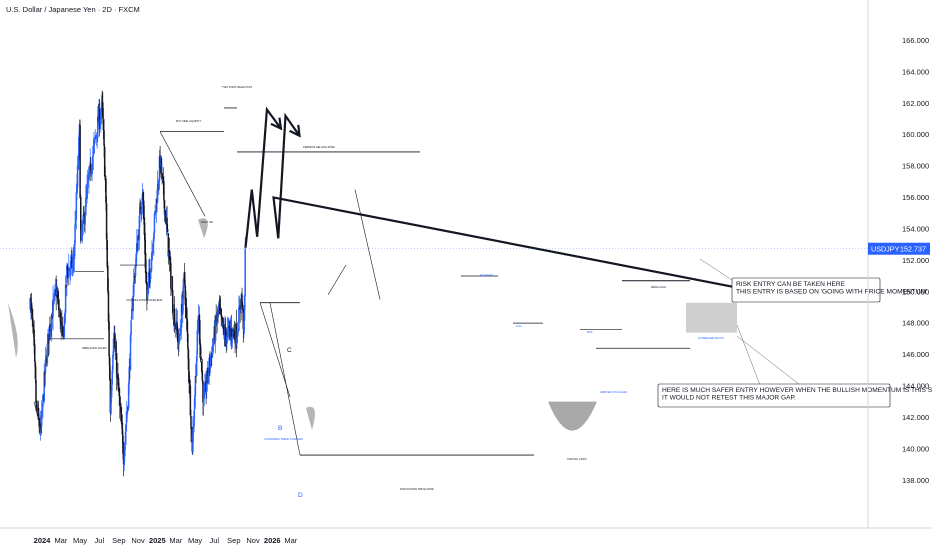  What do you see at coordinates (711, 338) in the screenshot?
I see `small-label: 1D BREAKER BLOCK` at bounding box center [711, 338].